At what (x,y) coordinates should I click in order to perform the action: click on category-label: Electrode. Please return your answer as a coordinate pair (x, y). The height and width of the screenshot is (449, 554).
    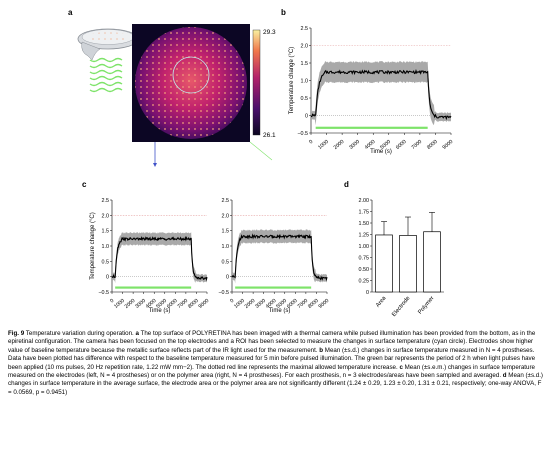
    Looking at the image, I should click on (401, 306).